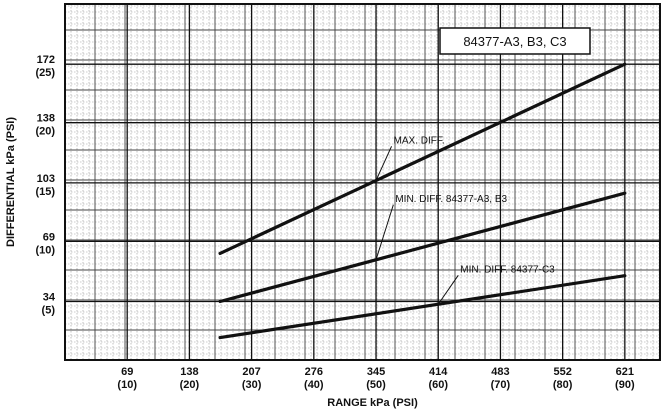 The height and width of the screenshot is (414, 666). I want to click on y-tick-labels: 34(5) 69(10) 103(15) 138(20) 172(25), so click(45, 185).